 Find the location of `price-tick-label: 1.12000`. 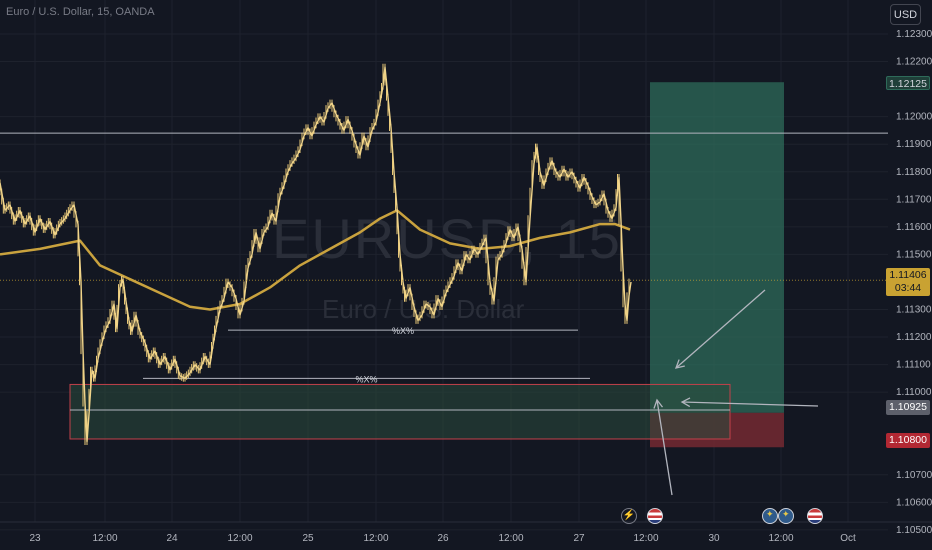

price-tick-label: 1.12000 is located at coordinates (914, 117).